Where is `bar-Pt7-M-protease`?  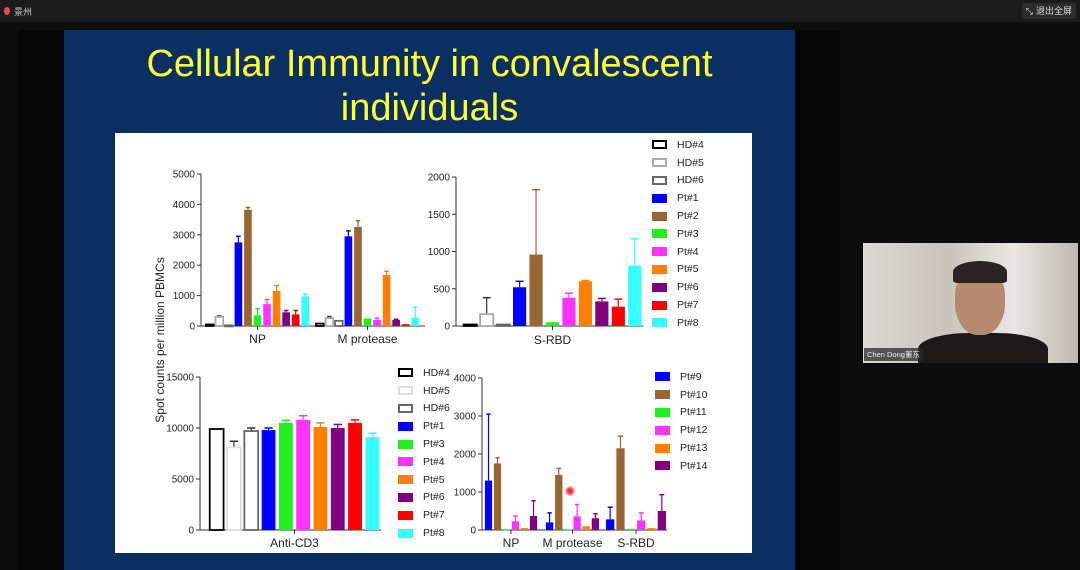
bar-Pt7-M-protease is located at coordinates (405, 325).